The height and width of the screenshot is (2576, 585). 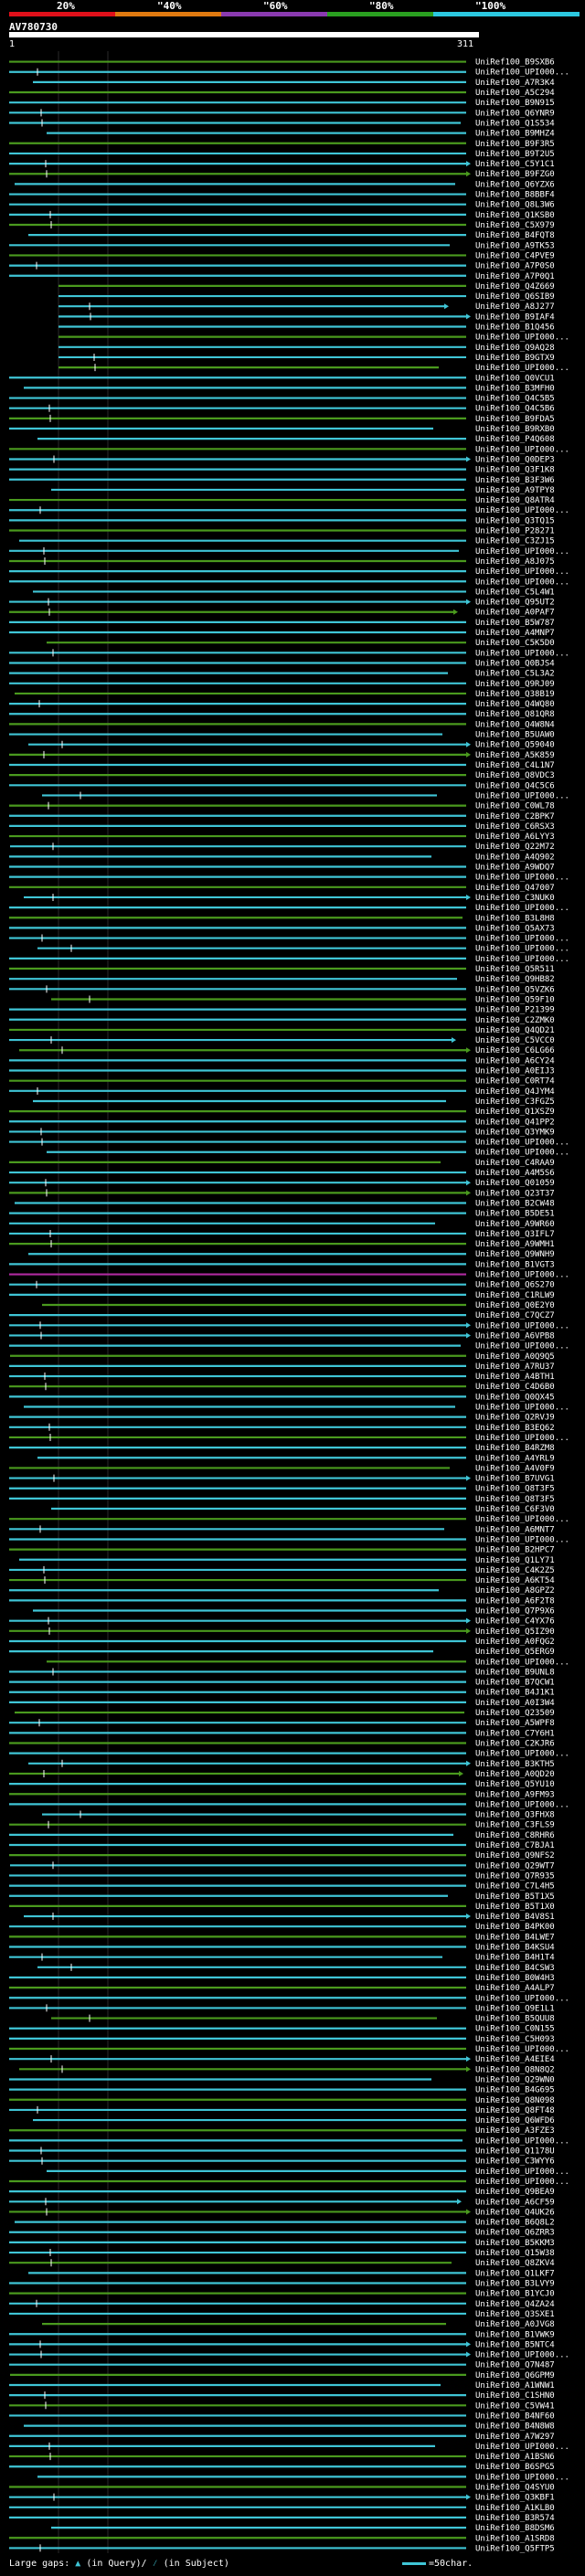 I want to click on hit-label: UniRef100_C5VCC0, so click(x=515, y=1040).